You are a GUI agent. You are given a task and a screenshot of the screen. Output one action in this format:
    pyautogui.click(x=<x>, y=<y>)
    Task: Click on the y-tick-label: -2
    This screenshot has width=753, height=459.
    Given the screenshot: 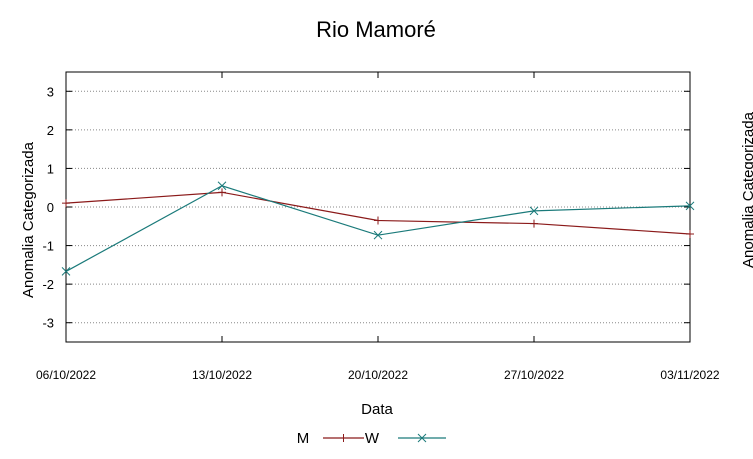 What is the action you would take?
    pyautogui.click(x=48, y=284)
    